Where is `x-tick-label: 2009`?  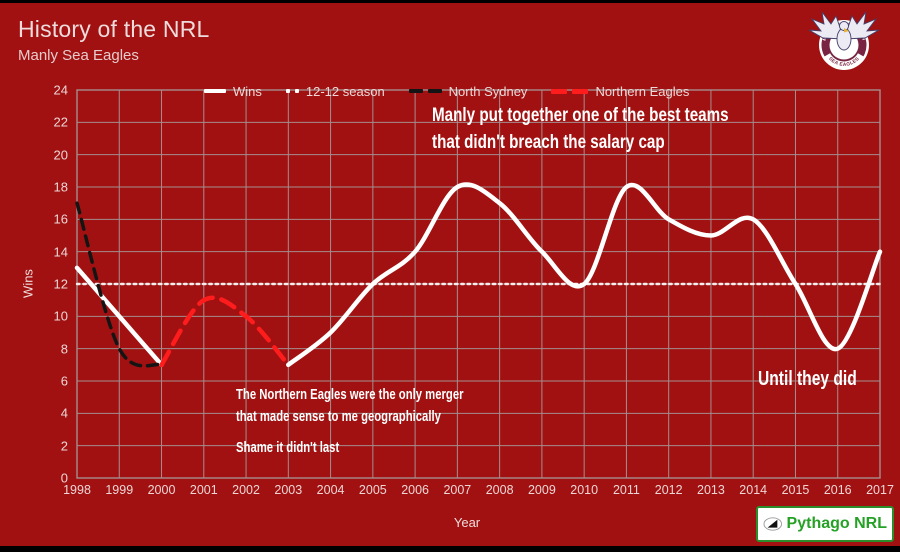
x-tick-label: 2009 is located at coordinates (541, 490).